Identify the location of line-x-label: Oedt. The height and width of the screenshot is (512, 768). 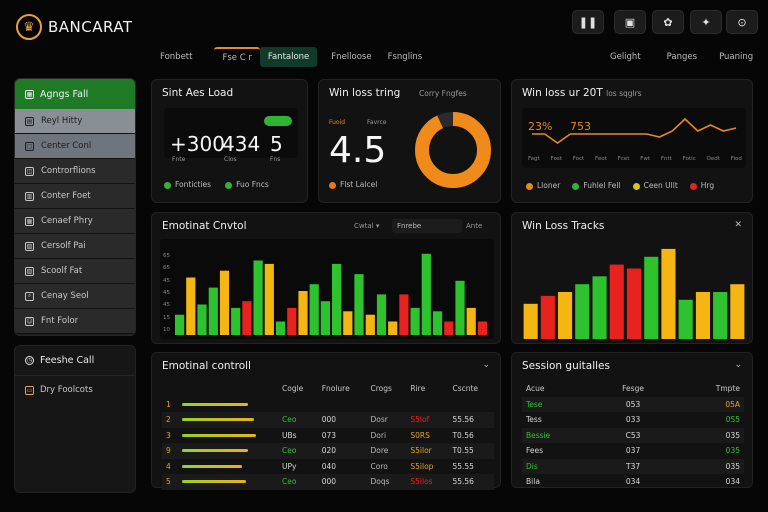
(713, 159).